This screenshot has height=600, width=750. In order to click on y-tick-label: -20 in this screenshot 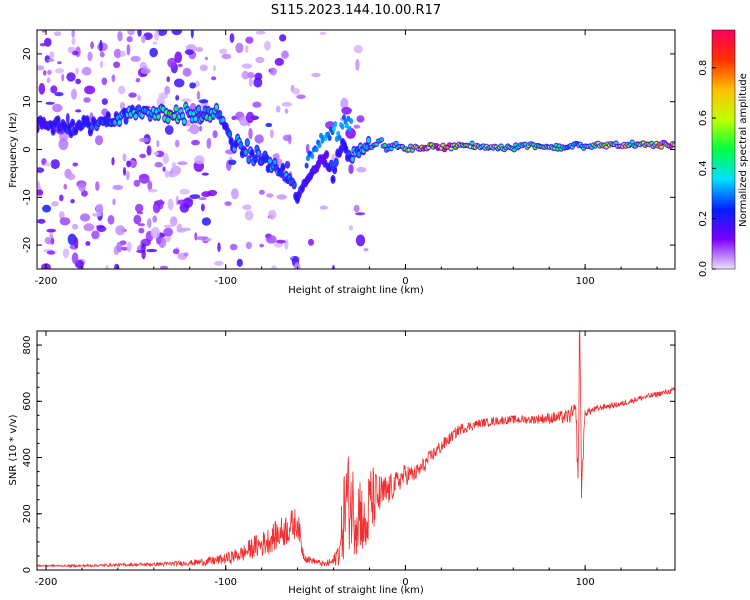, I will do `click(27, 245)`.